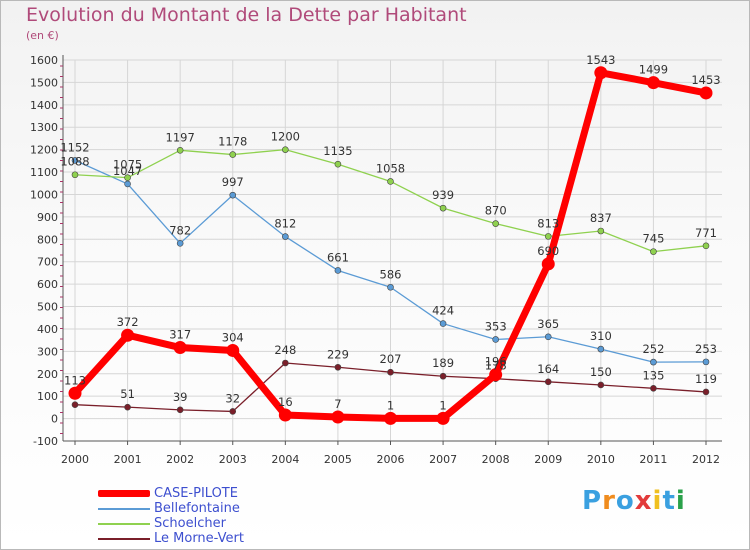 The width and height of the screenshot is (750, 550). I want to click on legend-swatch-bellefontaine, so click(124, 509).